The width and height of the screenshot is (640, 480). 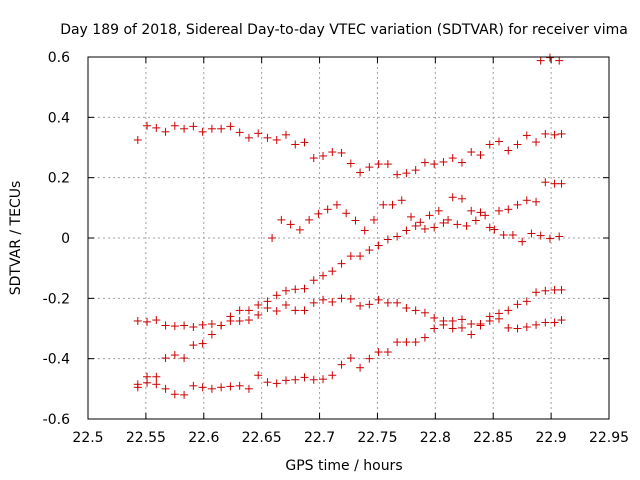 What do you see at coordinates (146, 438) in the screenshot?
I see `x-tick-label: 22.55` at bounding box center [146, 438].